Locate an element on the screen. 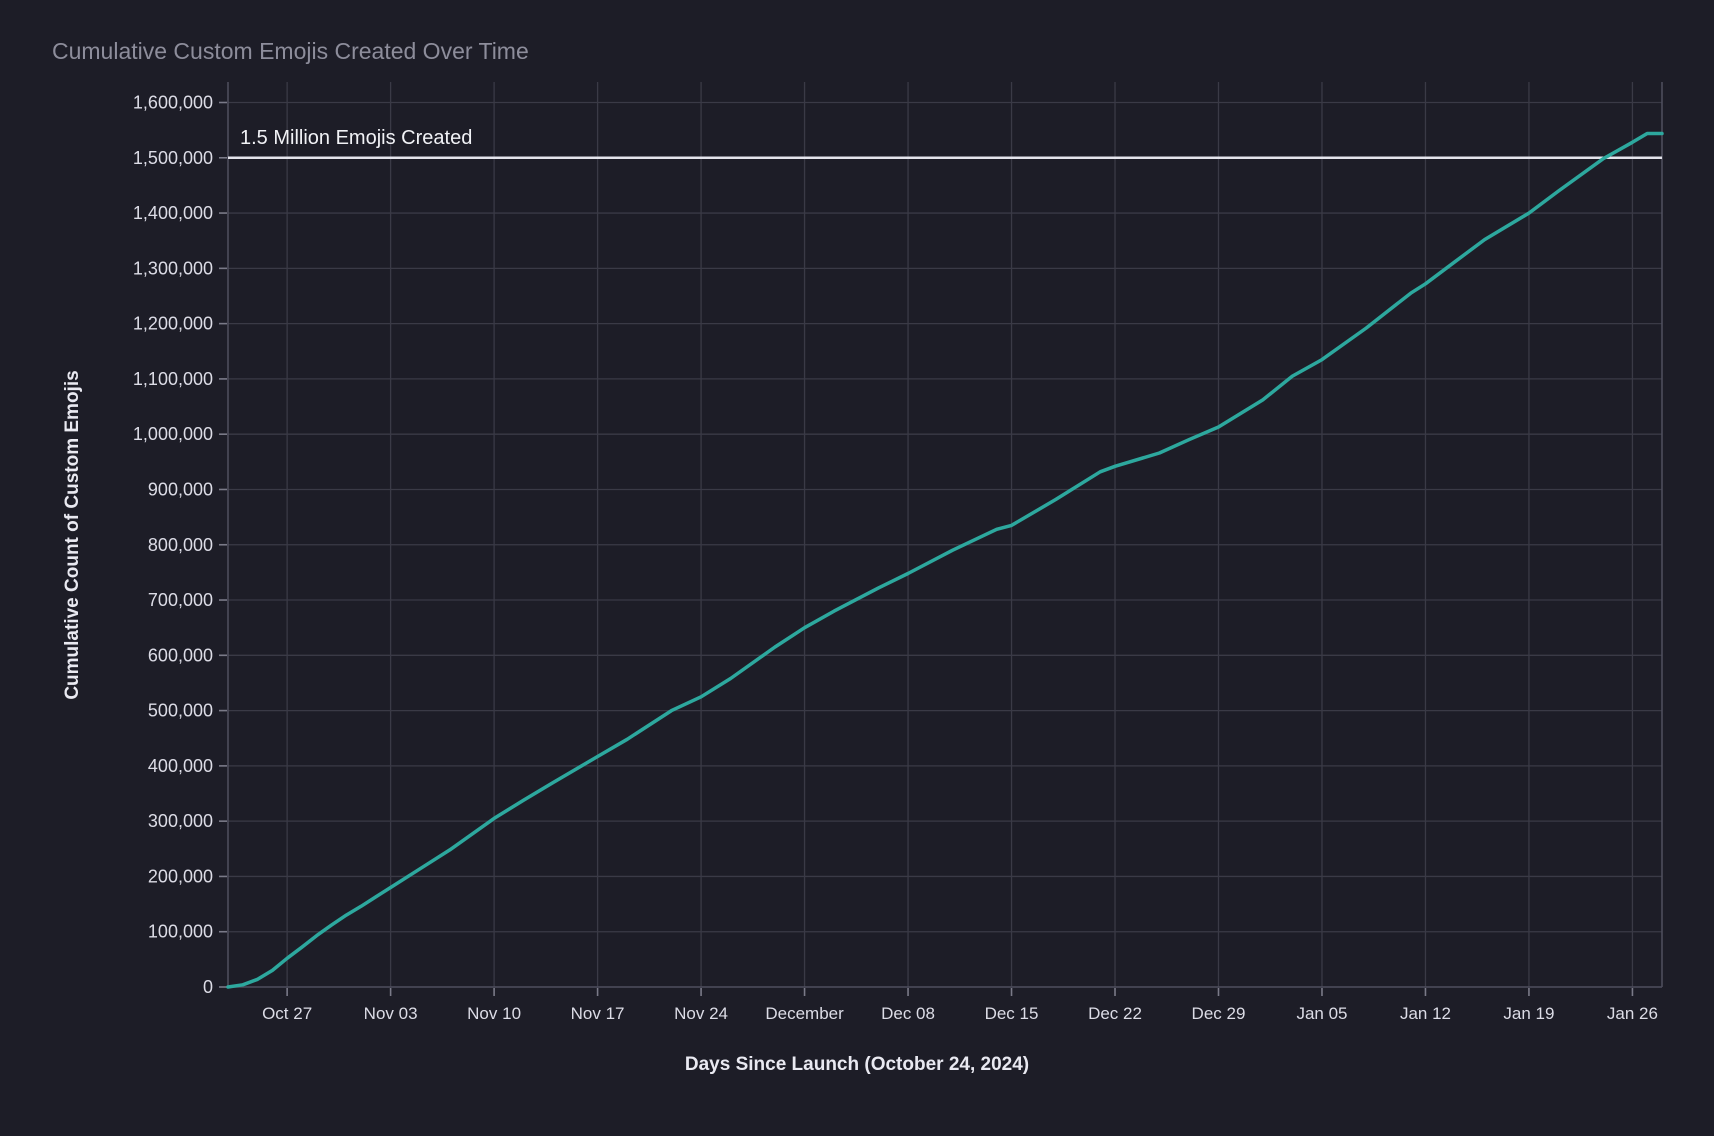 This screenshot has width=1714, height=1136. y-tick-label: 1,600,000 is located at coordinates (173, 103).